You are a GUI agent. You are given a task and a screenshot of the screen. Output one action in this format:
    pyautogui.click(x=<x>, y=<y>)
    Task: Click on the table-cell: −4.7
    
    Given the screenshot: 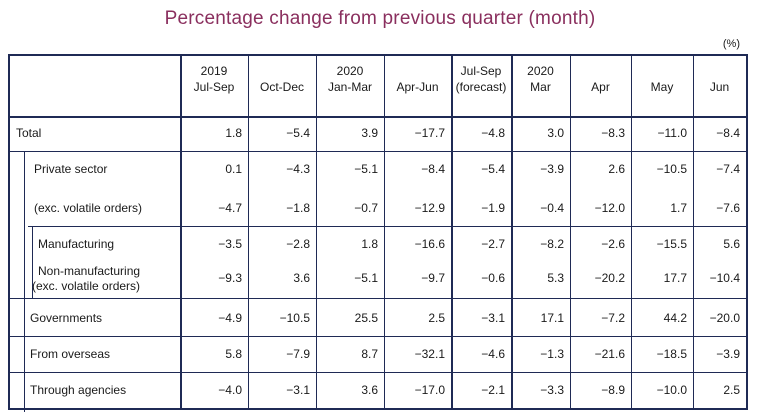 What is the action you would take?
    pyautogui.click(x=230, y=208)
    